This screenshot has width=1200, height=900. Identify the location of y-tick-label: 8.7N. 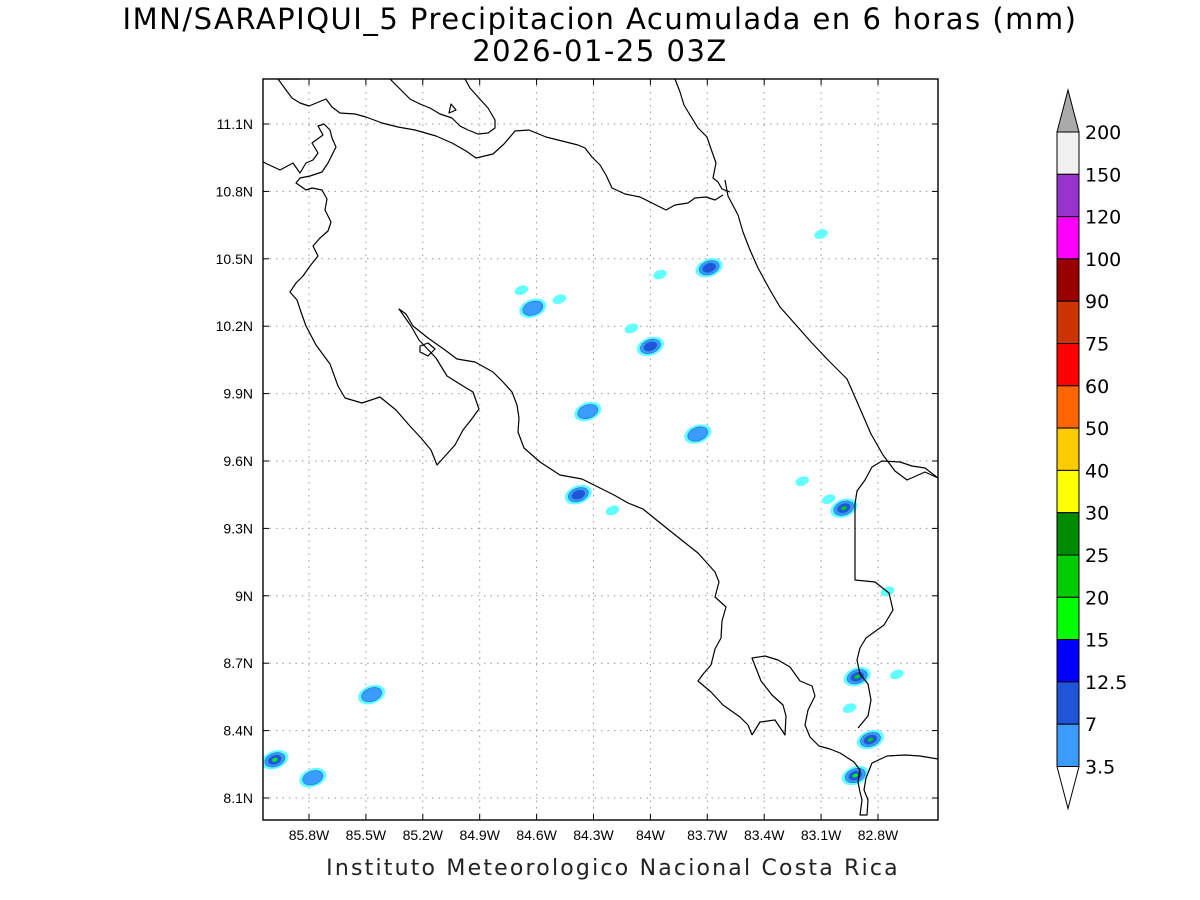
(238, 663).